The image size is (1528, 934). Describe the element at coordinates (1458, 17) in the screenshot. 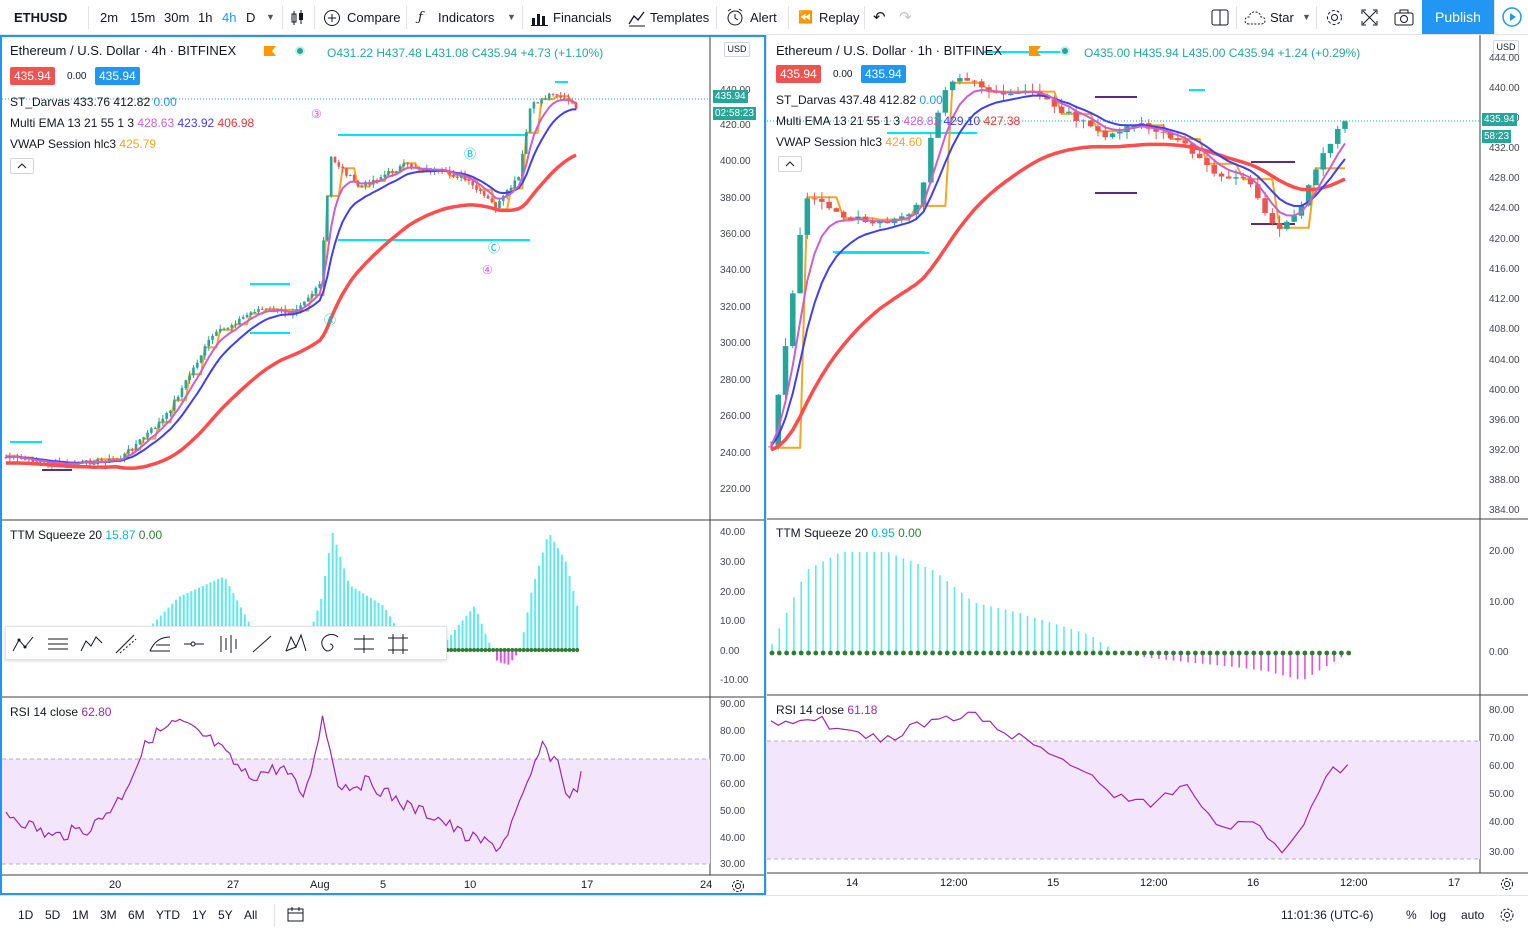

I see `publish-button: Publish` at that location.